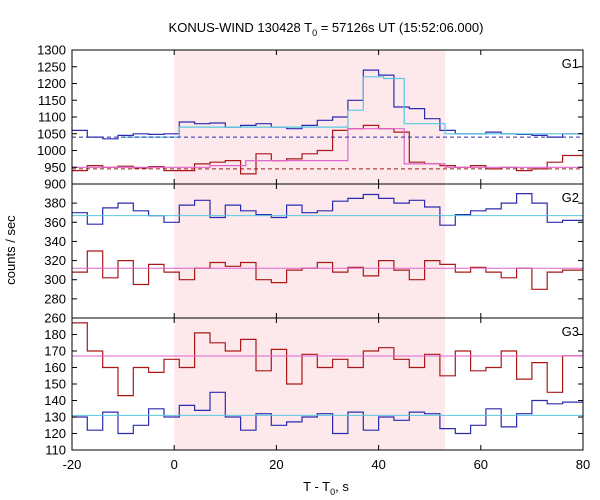 The width and height of the screenshot is (600, 500). What do you see at coordinates (51, 133) in the screenshot?
I see `panel-g1-ytick-label: 1050` at bounding box center [51, 133].